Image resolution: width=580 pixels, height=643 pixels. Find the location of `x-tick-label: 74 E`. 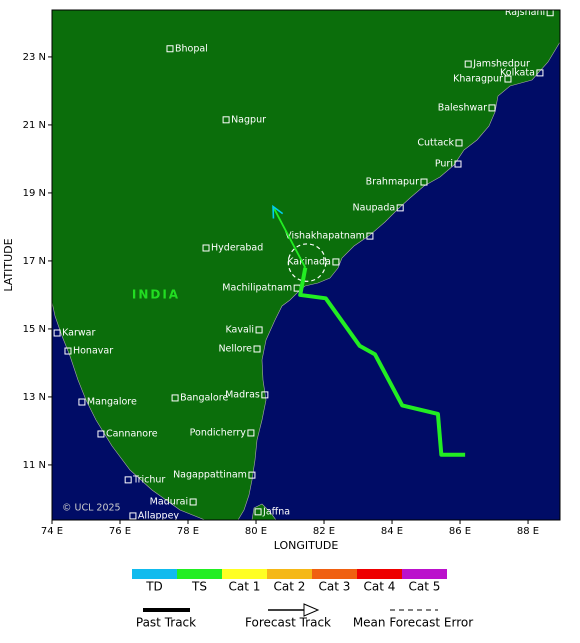

x-tick-label: 74 E is located at coordinates (52, 531).